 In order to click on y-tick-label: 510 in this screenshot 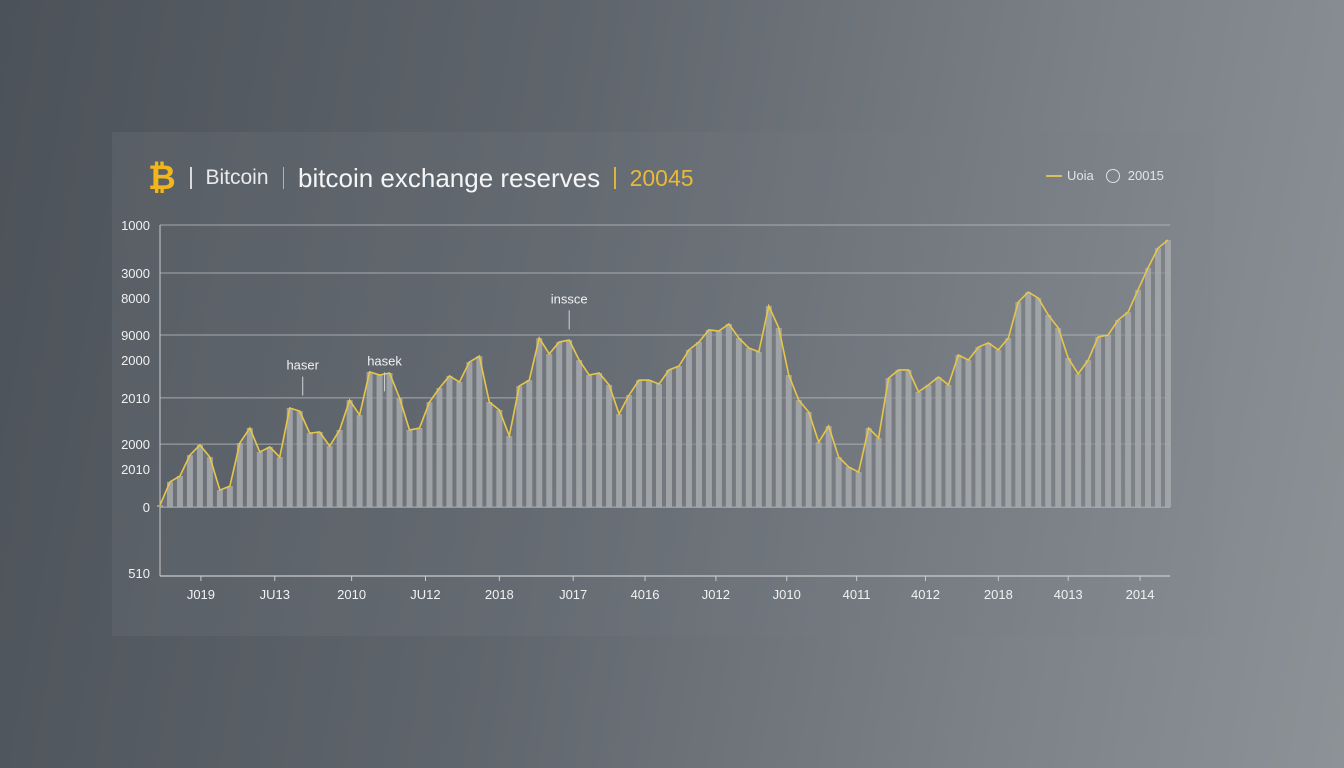, I will do `click(139, 573)`.